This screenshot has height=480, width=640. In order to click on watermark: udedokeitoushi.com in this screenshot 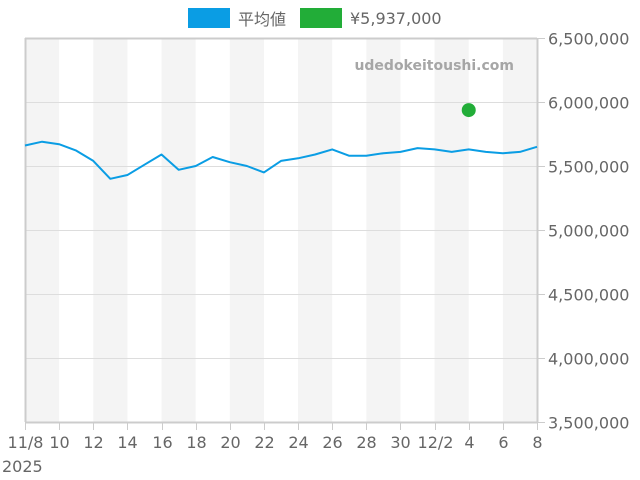, I will do `click(434, 66)`.